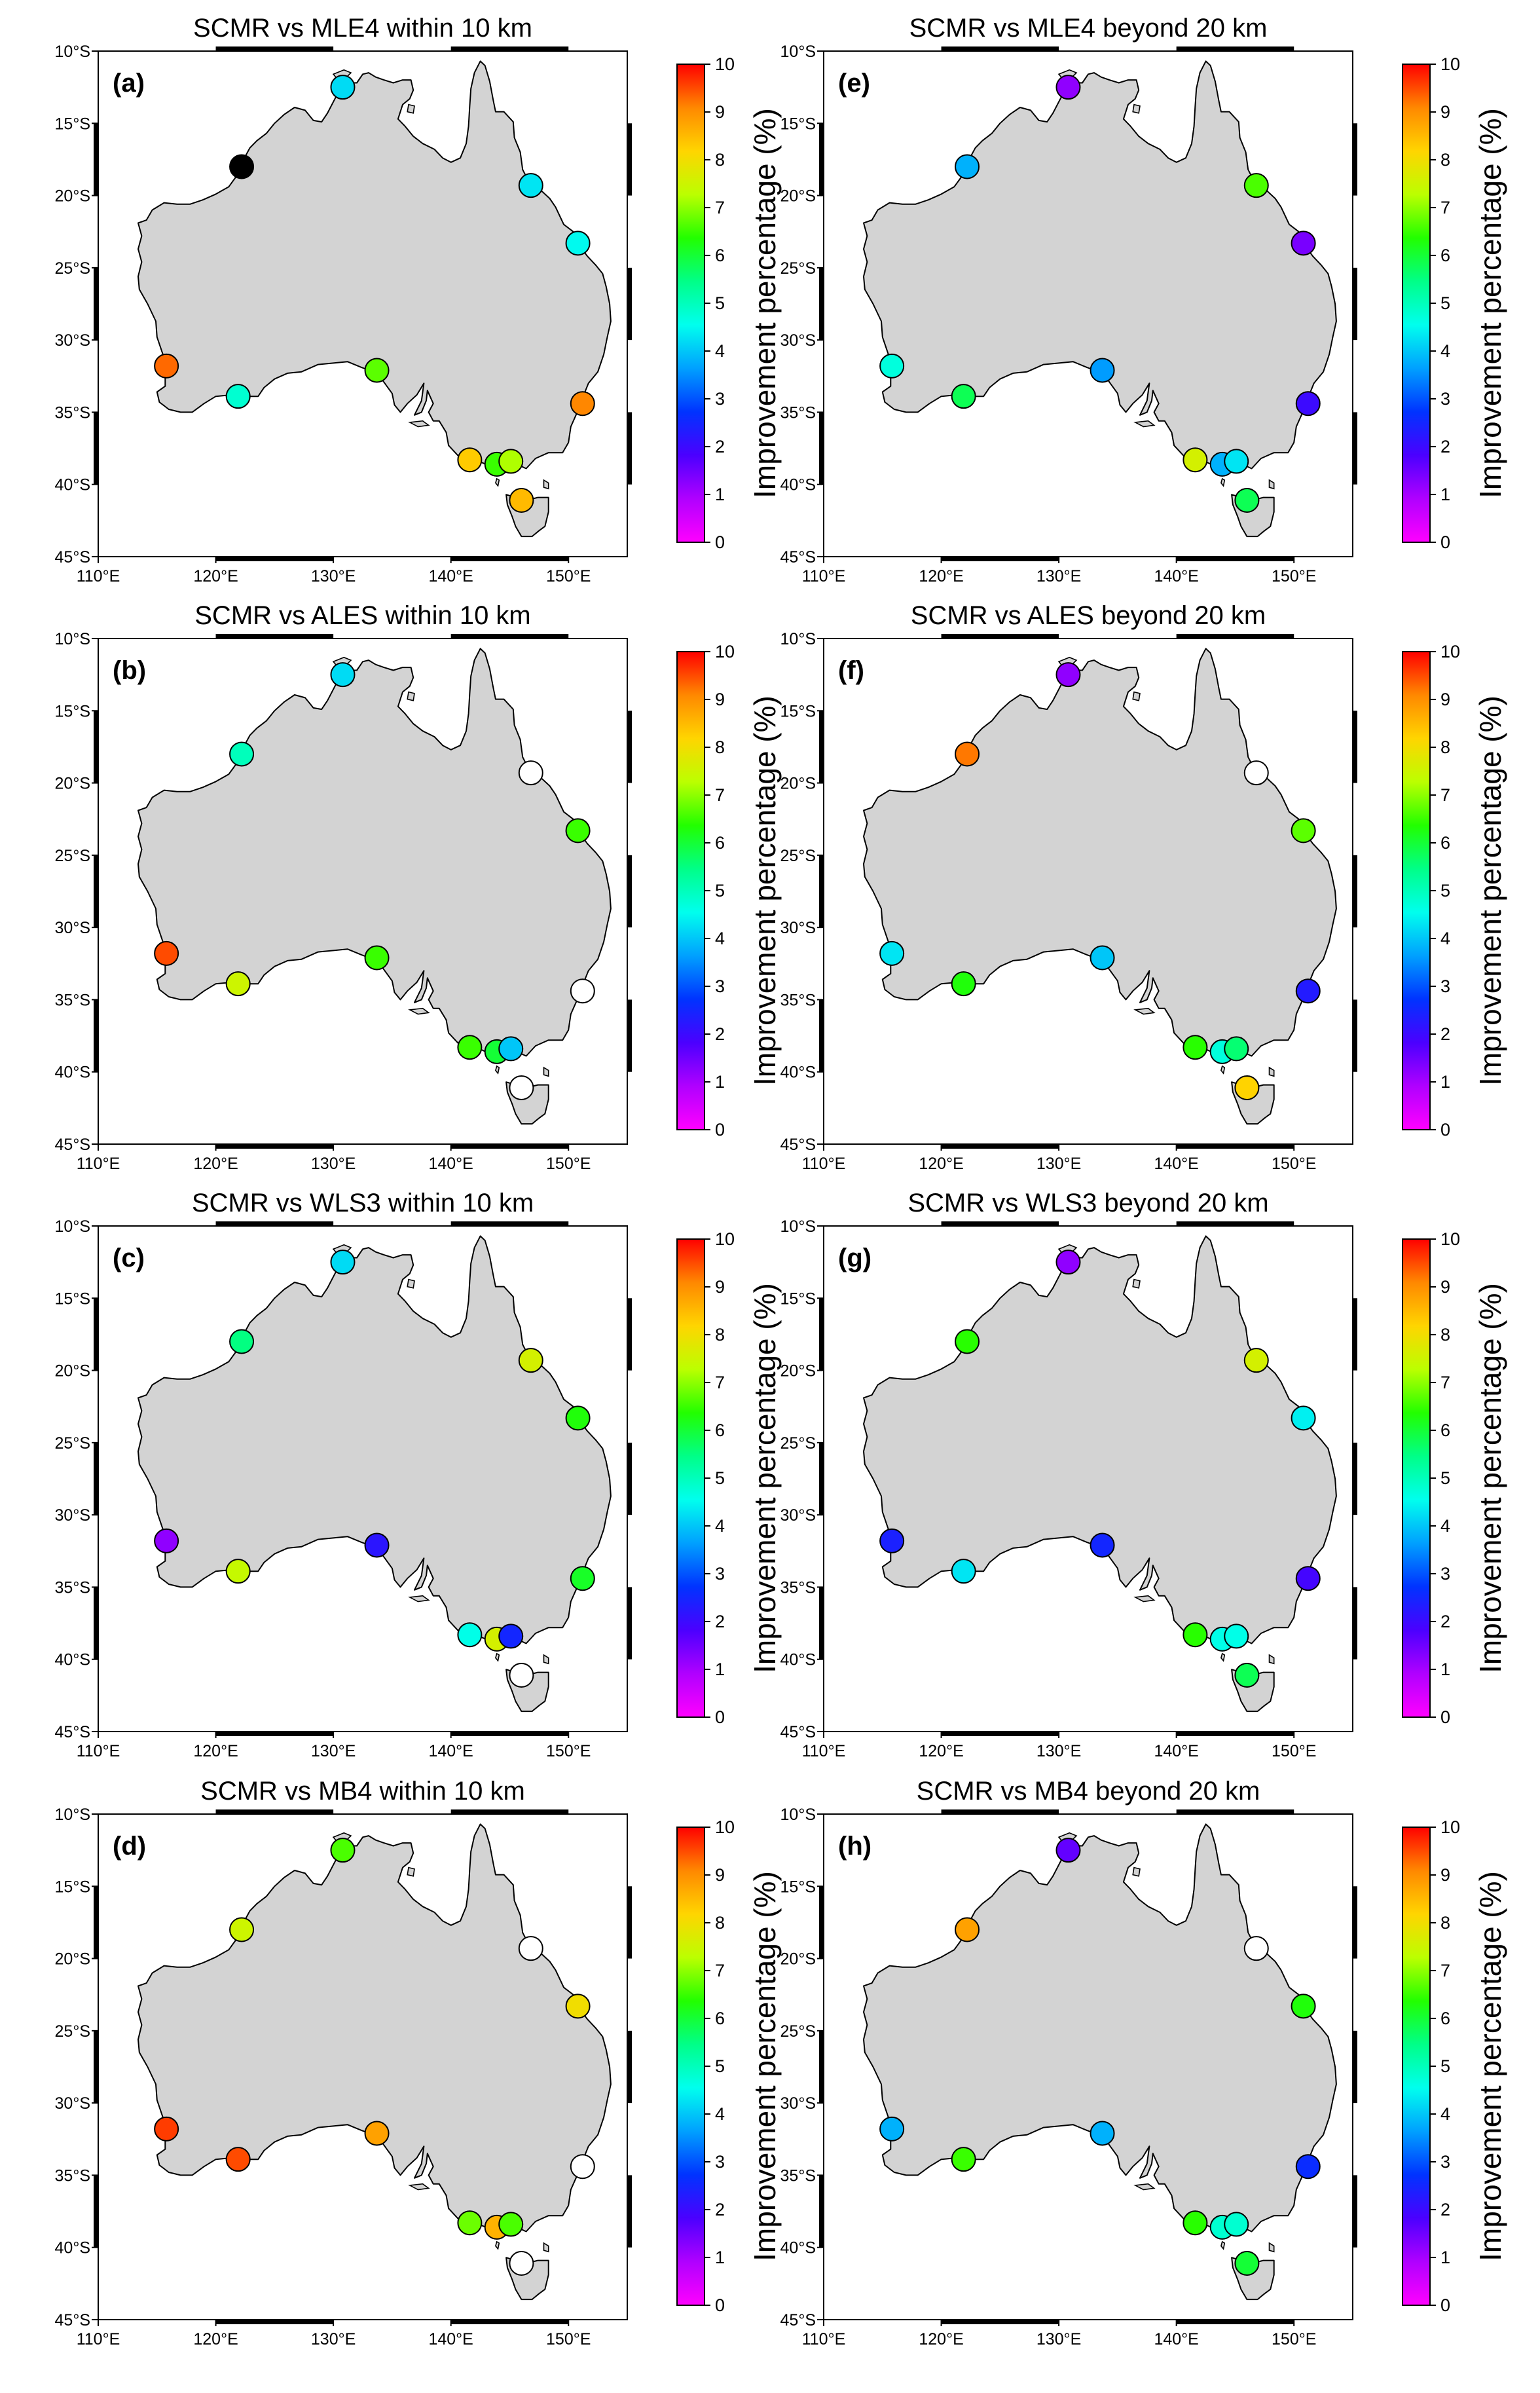 The image size is (1540, 2393). Describe the element at coordinates (824, 1751) in the screenshot. I see `lon-tick-label: 110°E` at that location.